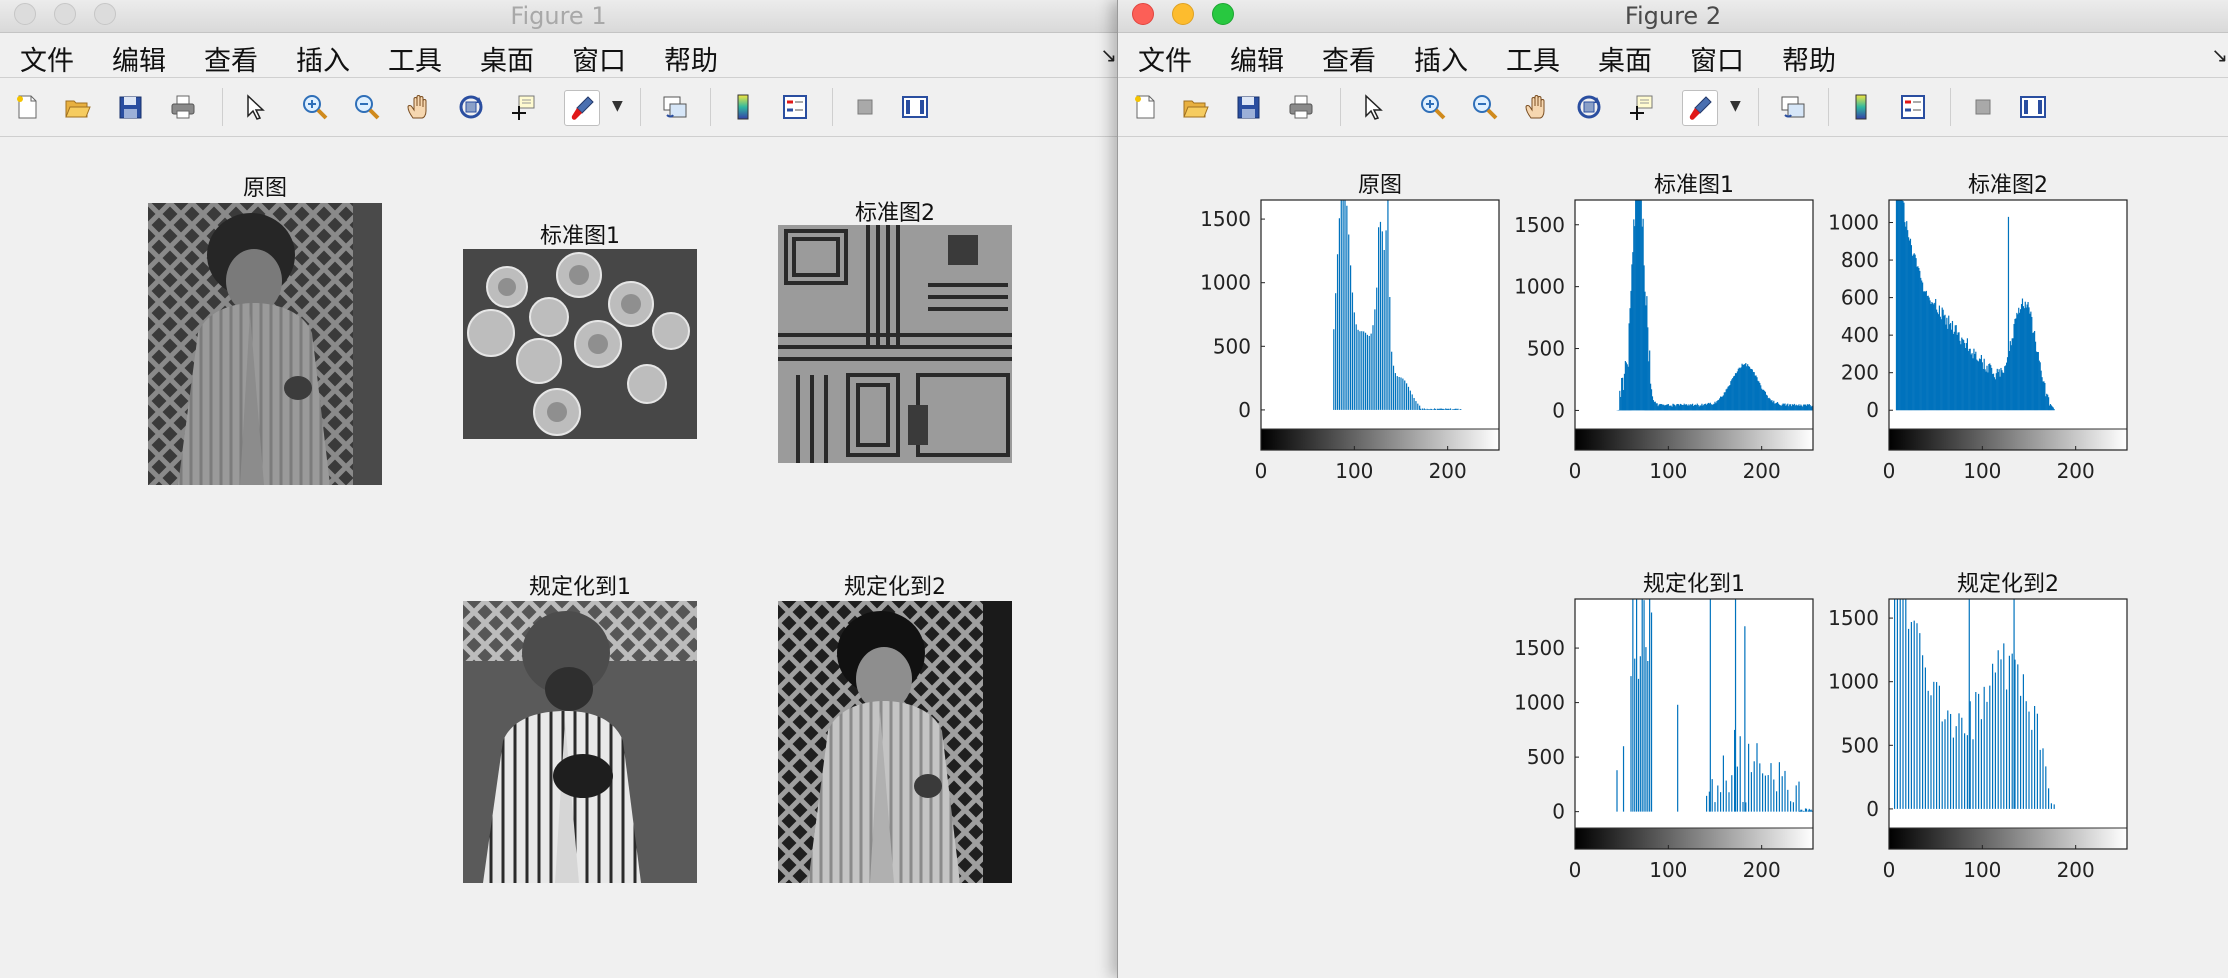 Image resolution: width=2228 pixels, height=978 pixels. Describe the element at coordinates (1673, 107) in the screenshot. I see `figure-toolbar: ▼` at that location.